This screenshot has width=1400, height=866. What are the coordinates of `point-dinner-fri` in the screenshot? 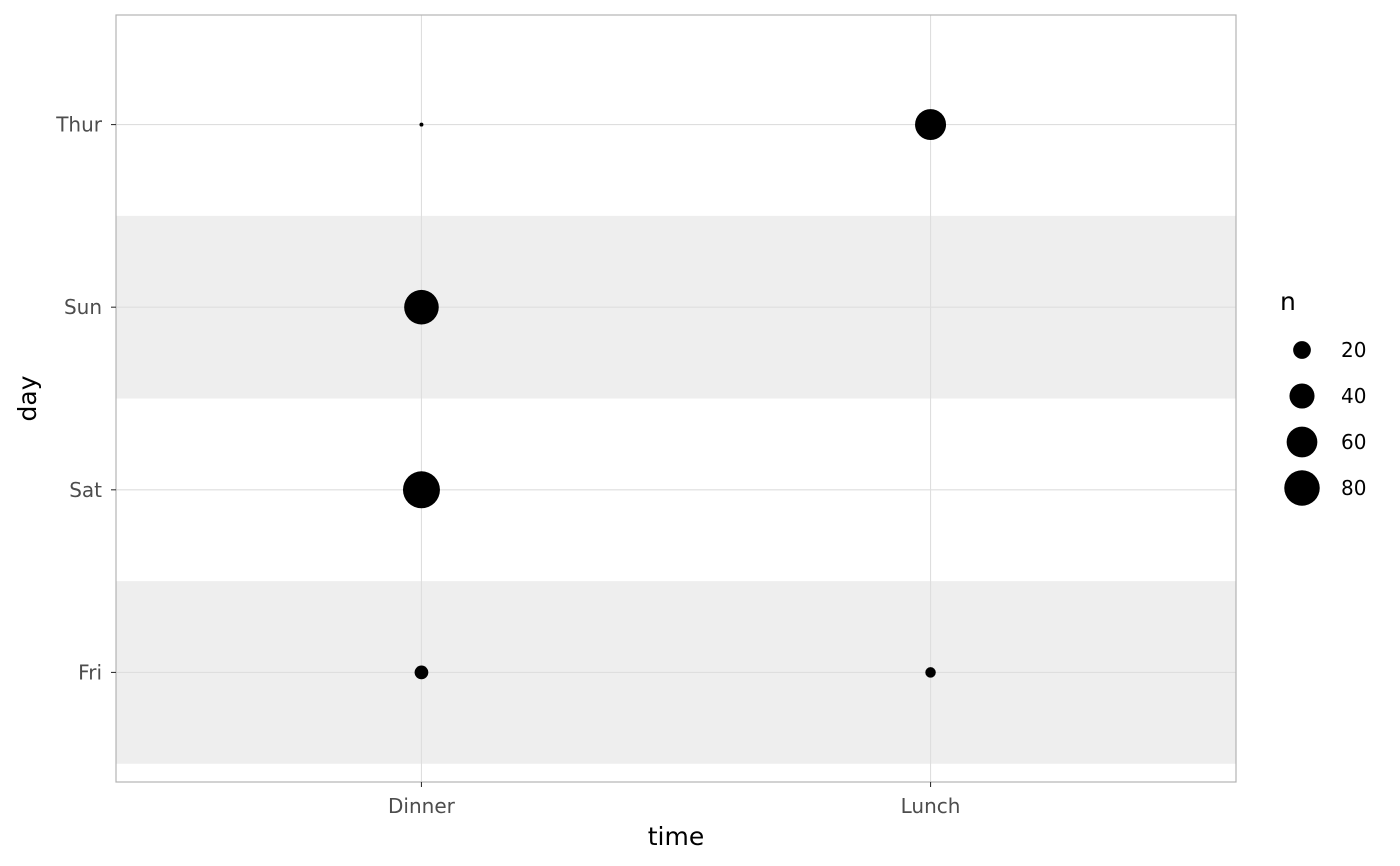 It's located at (421, 672).